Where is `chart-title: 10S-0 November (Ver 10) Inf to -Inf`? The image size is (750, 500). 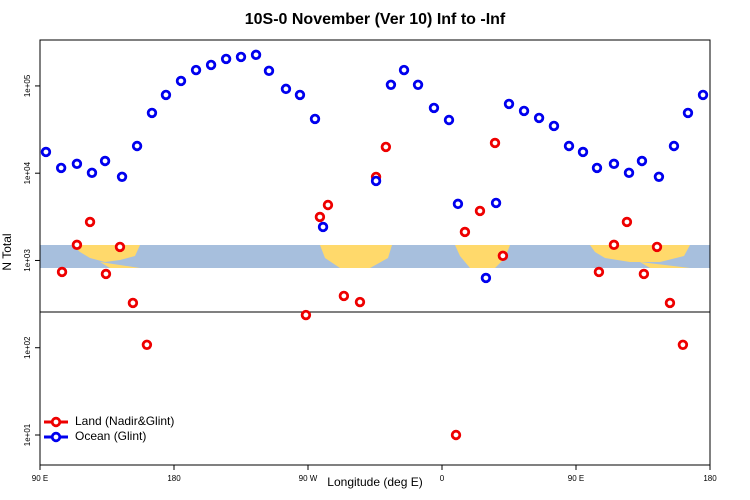 chart-title: 10S-0 November (Ver 10) Inf to -Inf is located at coordinates (375, 19).